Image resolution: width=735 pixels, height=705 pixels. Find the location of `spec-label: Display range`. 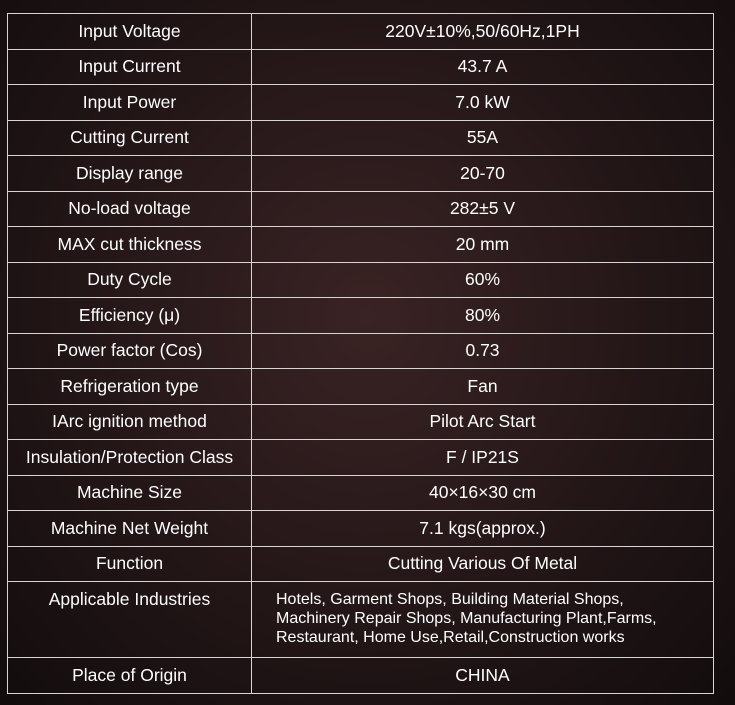

spec-label: Display range is located at coordinates (129, 173).